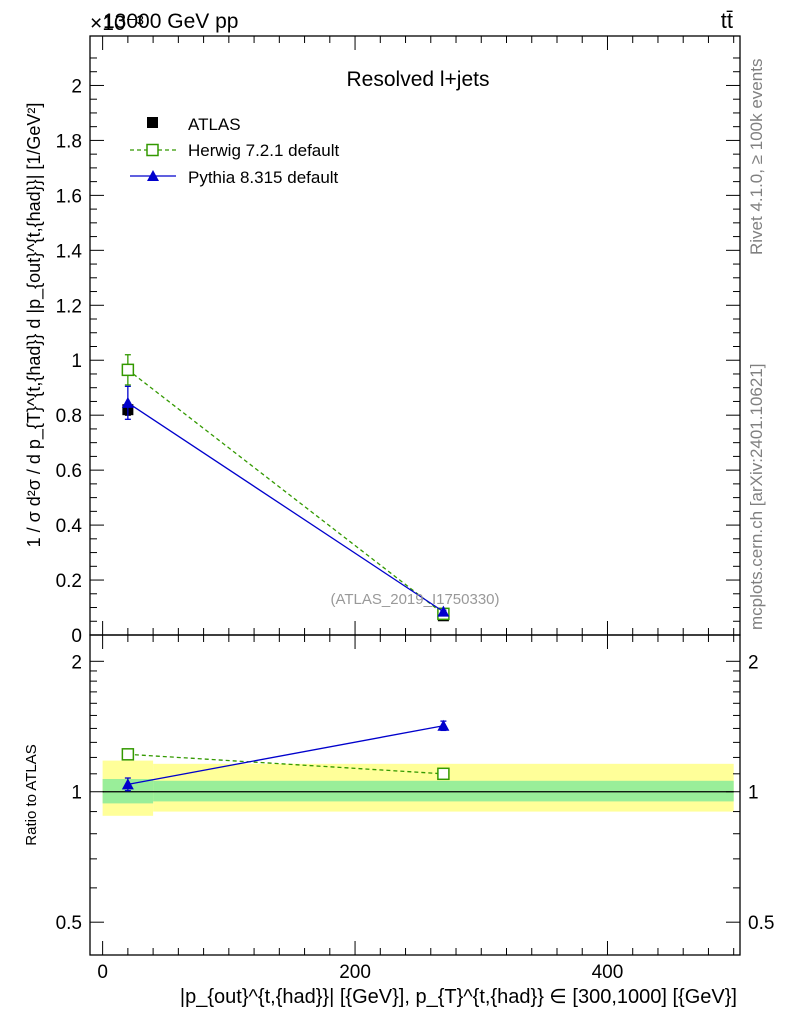 The height and width of the screenshot is (1024, 786). What do you see at coordinates (153, 175) in the screenshot?
I see `legend-pythia-marker` at bounding box center [153, 175].